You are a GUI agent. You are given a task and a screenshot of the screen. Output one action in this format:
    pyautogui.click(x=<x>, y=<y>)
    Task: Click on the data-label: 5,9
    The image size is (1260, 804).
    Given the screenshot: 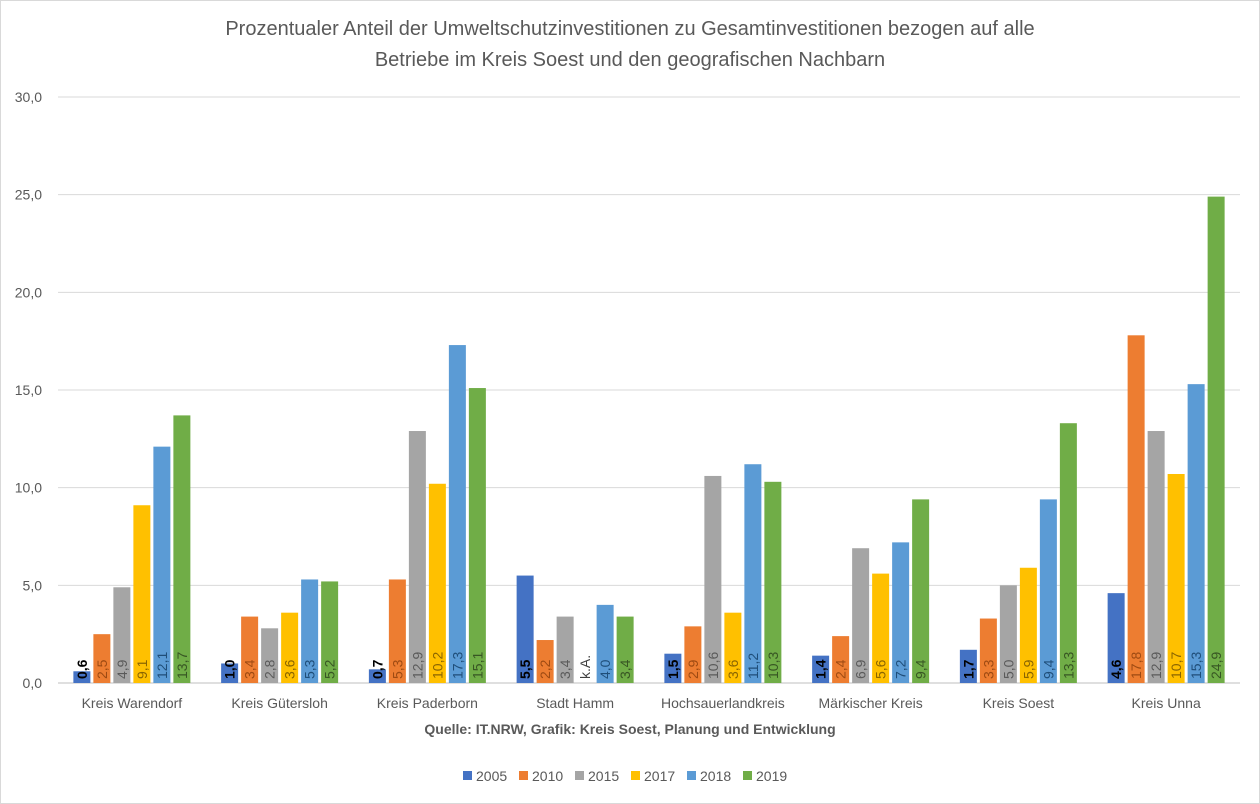 What is the action you would take?
    pyautogui.click(x=1028, y=669)
    